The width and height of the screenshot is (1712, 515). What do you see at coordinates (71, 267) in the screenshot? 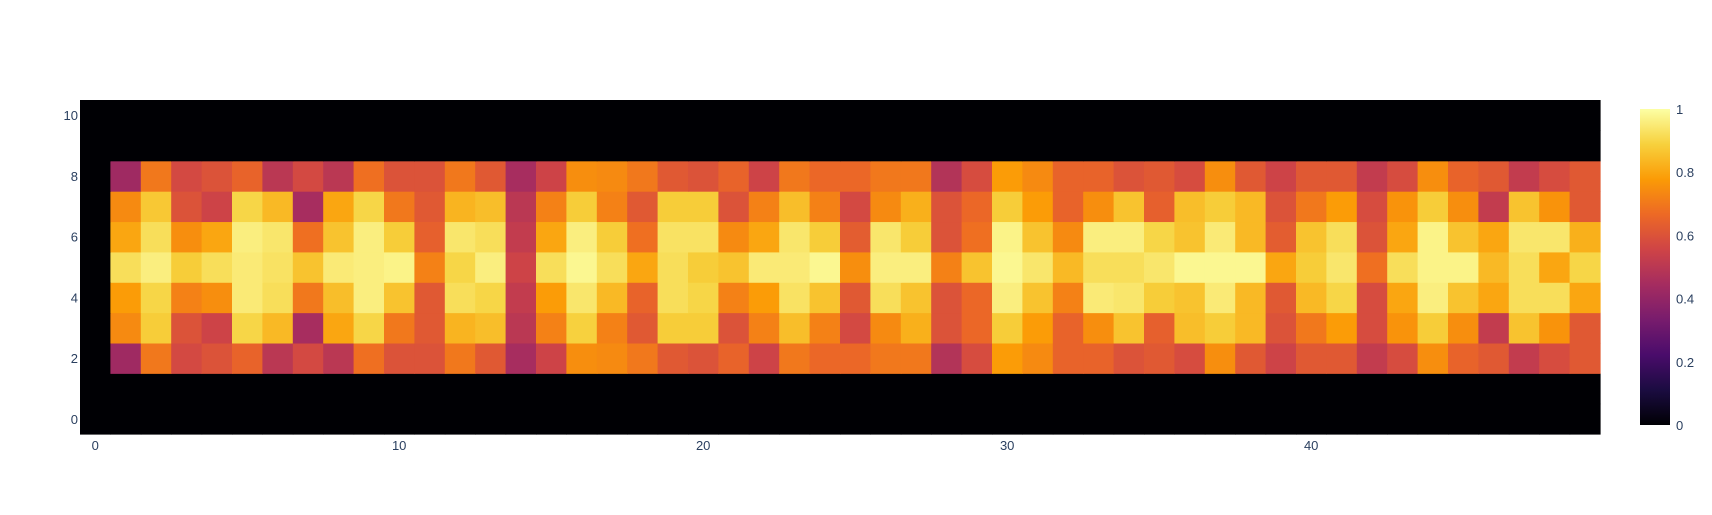
I see `y-axis-ticks: 0 2 4 6 8 10` at bounding box center [71, 267].